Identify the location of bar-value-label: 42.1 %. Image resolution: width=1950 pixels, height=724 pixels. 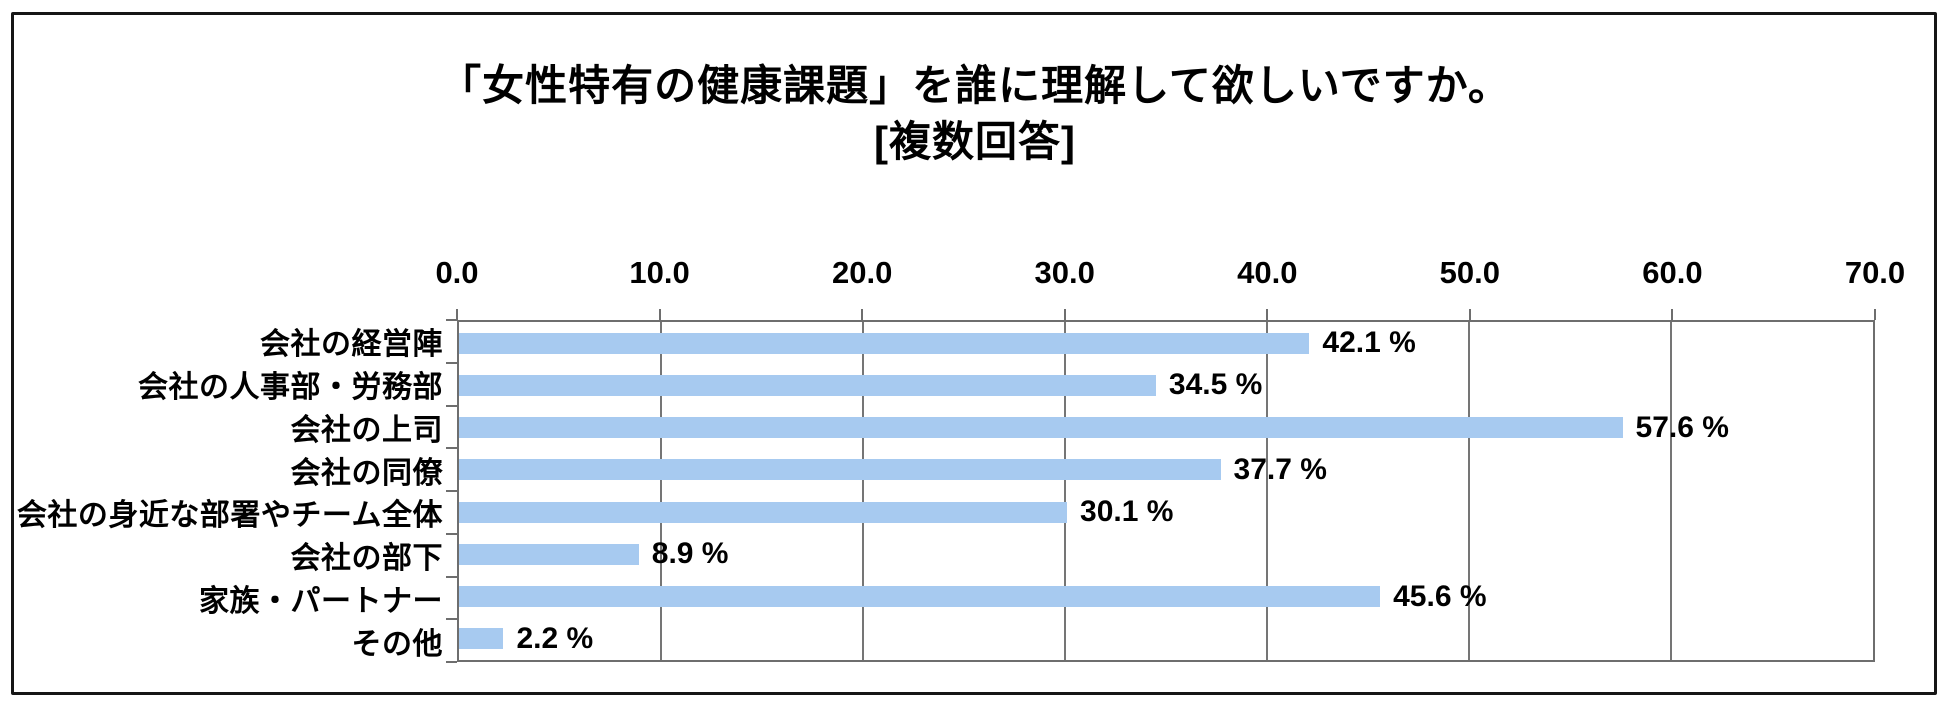
(1369, 343).